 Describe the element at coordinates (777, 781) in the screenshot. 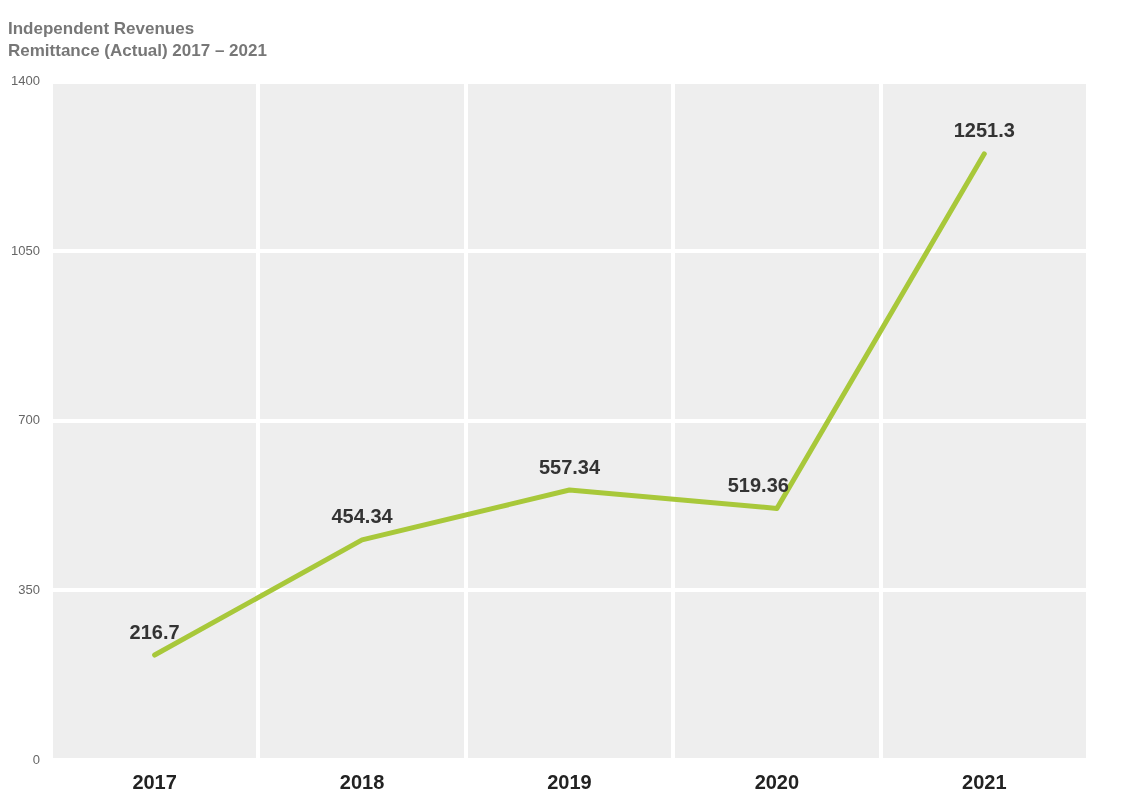

I see `x-tick-label: 2020` at that location.